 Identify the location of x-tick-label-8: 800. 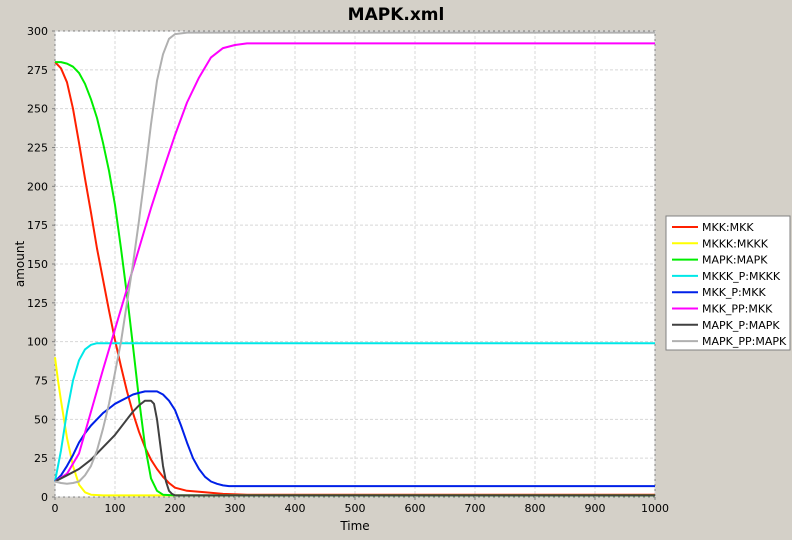
(535, 508).